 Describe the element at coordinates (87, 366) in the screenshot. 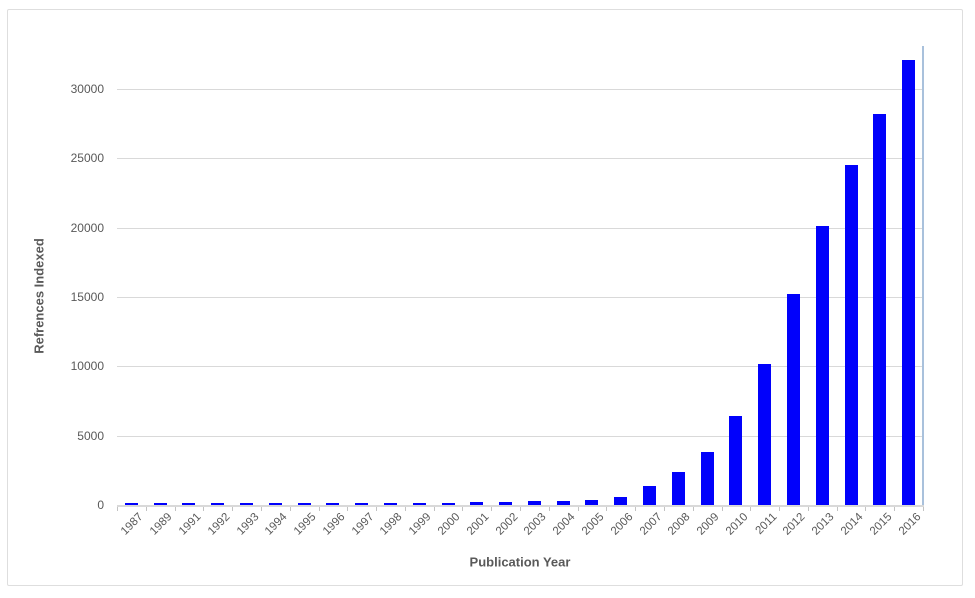

I see `y-tick-label: 10000` at that location.